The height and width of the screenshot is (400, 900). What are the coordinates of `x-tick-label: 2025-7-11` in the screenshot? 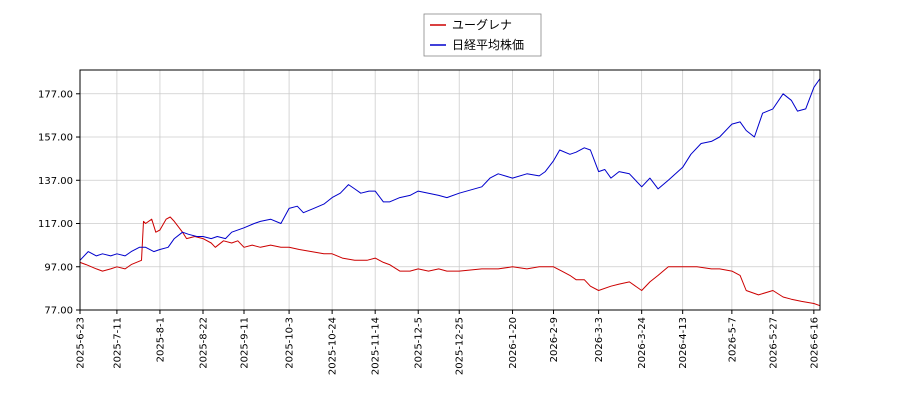 It's located at (117, 343).